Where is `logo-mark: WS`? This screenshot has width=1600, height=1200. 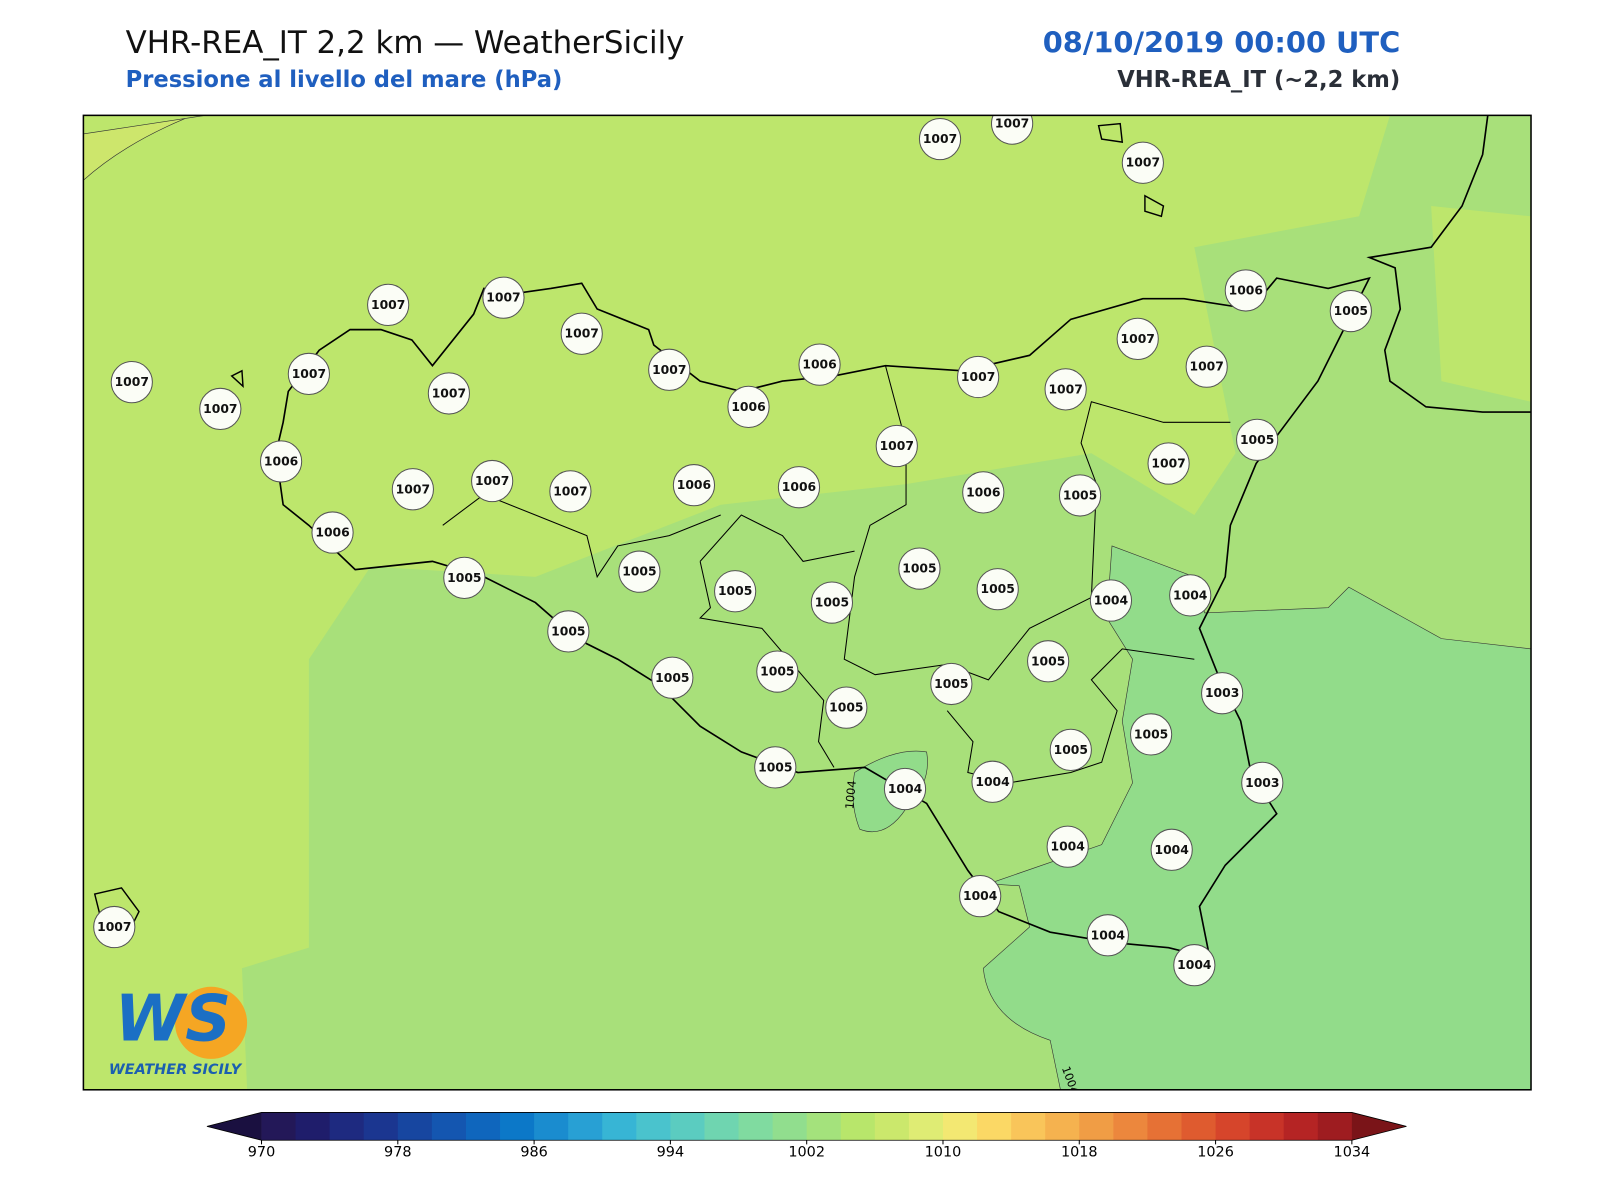
logo-mark: WS is located at coordinates (173, 1019).